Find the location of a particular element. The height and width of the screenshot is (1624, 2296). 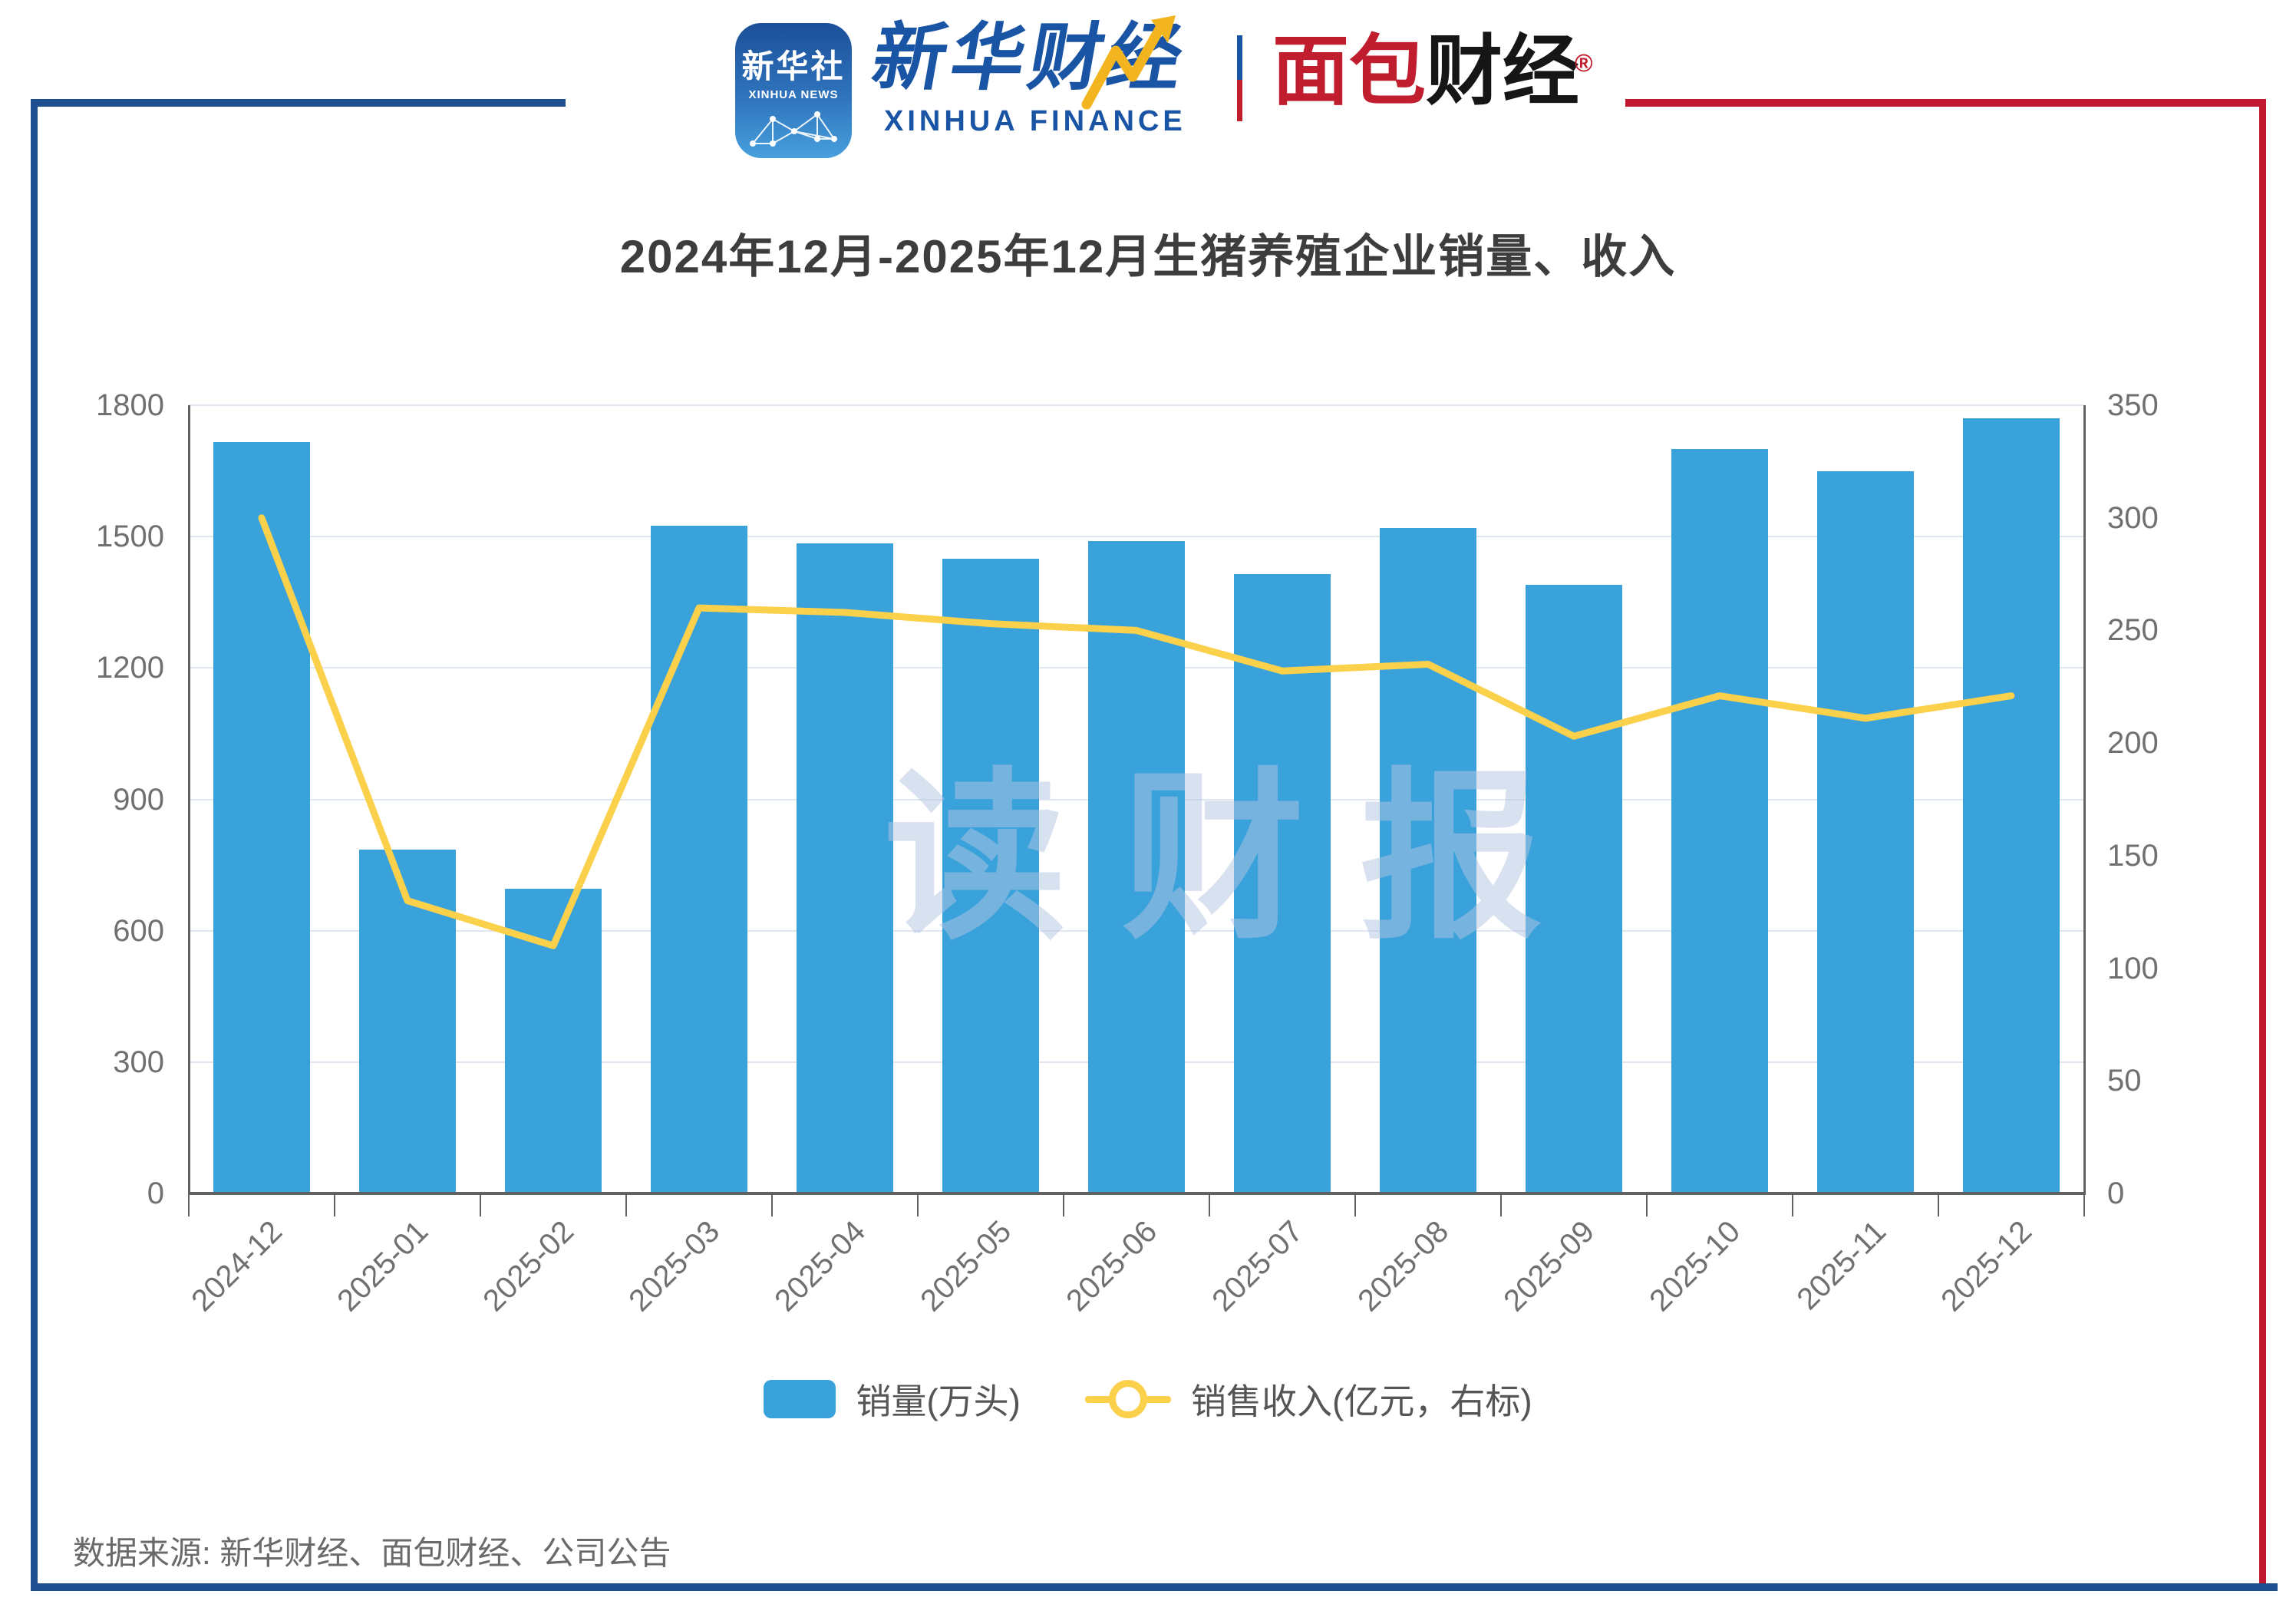

frame-bottom-blue is located at coordinates (1154, 1587).